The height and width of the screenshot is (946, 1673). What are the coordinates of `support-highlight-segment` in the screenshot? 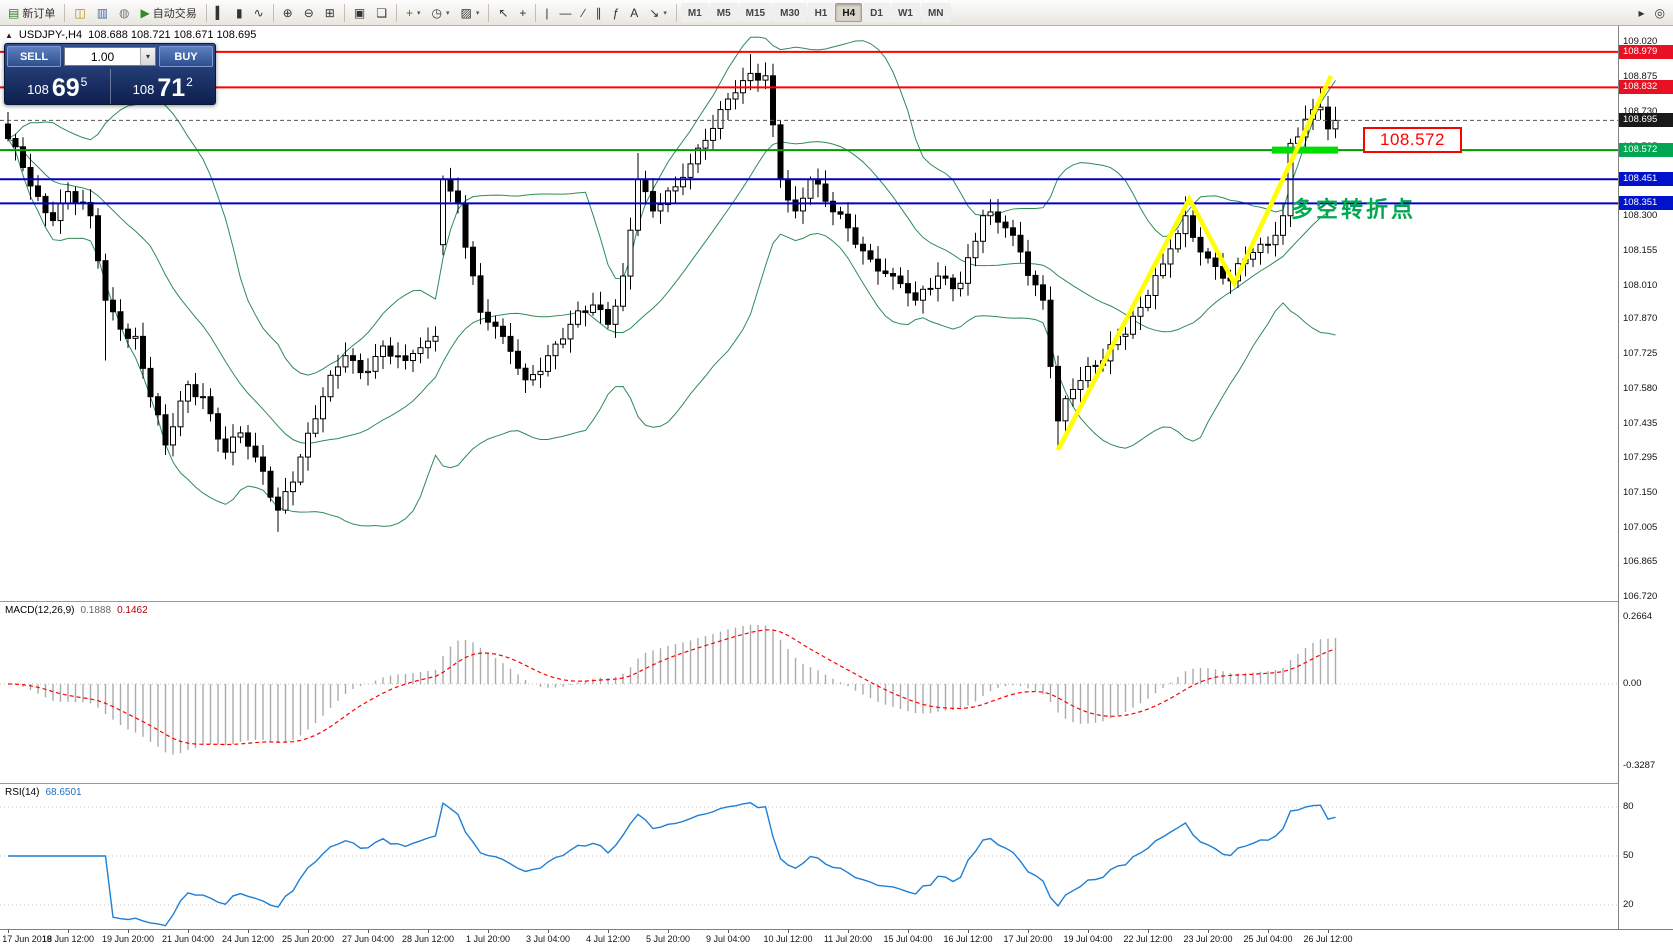 It's located at (1305, 150).